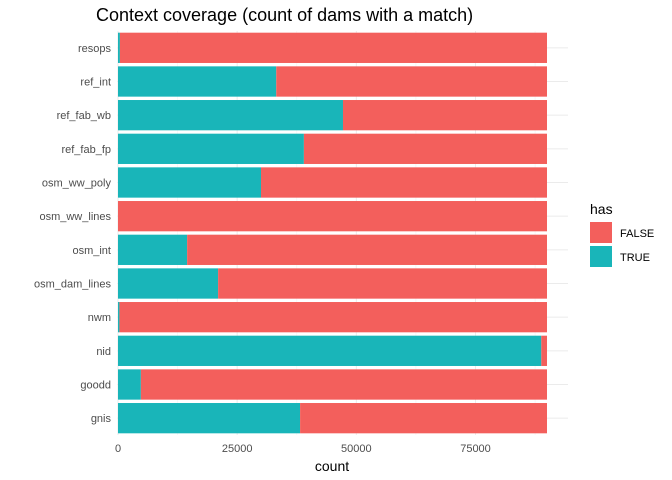 The image size is (672, 480). What do you see at coordinates (101, 419) in the screenshot?
I see `category-label: gnis` at bounding box center [101, 419].